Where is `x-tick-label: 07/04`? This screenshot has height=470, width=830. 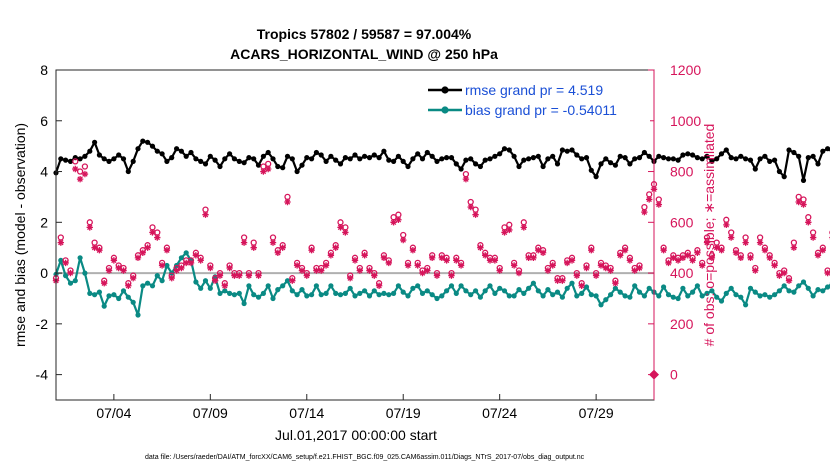
x-tick-label: 07/04 is located at coordinates (113, 413).